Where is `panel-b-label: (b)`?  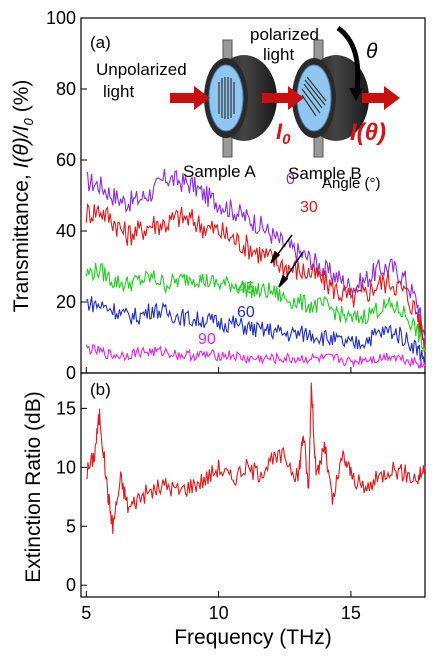
panel-b-label: (b) is located at coordinates (100, 389).